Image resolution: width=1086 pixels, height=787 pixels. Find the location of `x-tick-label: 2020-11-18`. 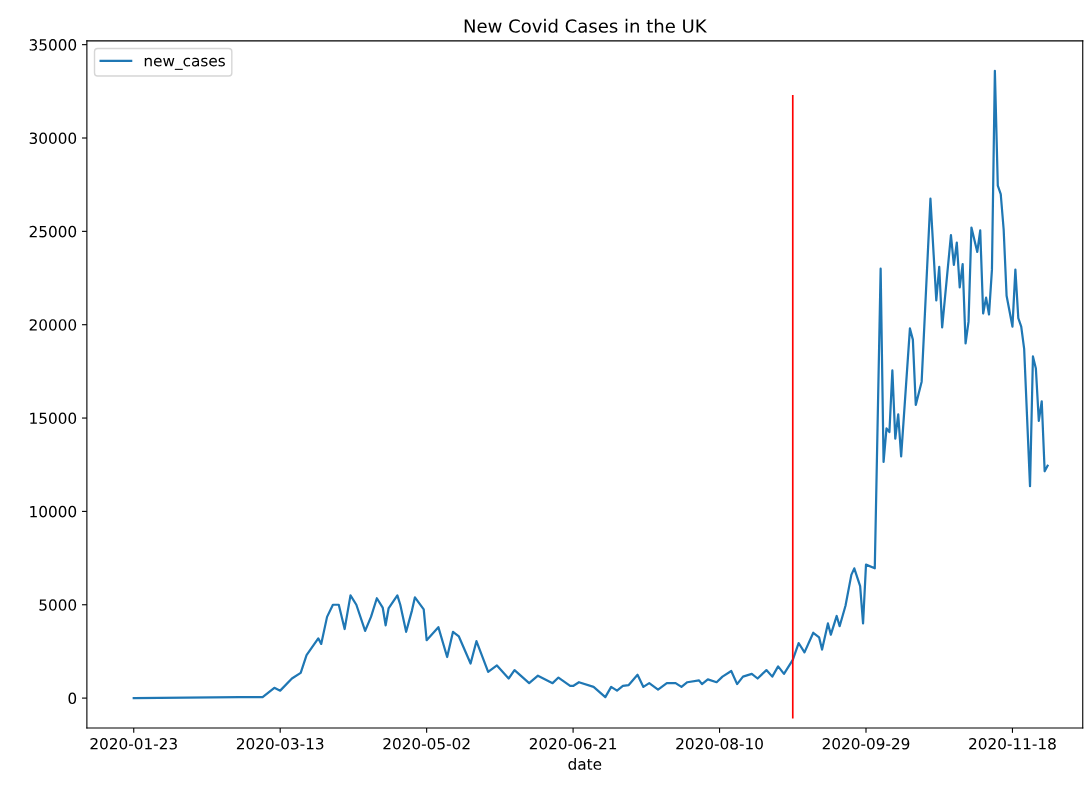

x-tick-label: 2020-11-18 is located at coordinates (1012, 743).